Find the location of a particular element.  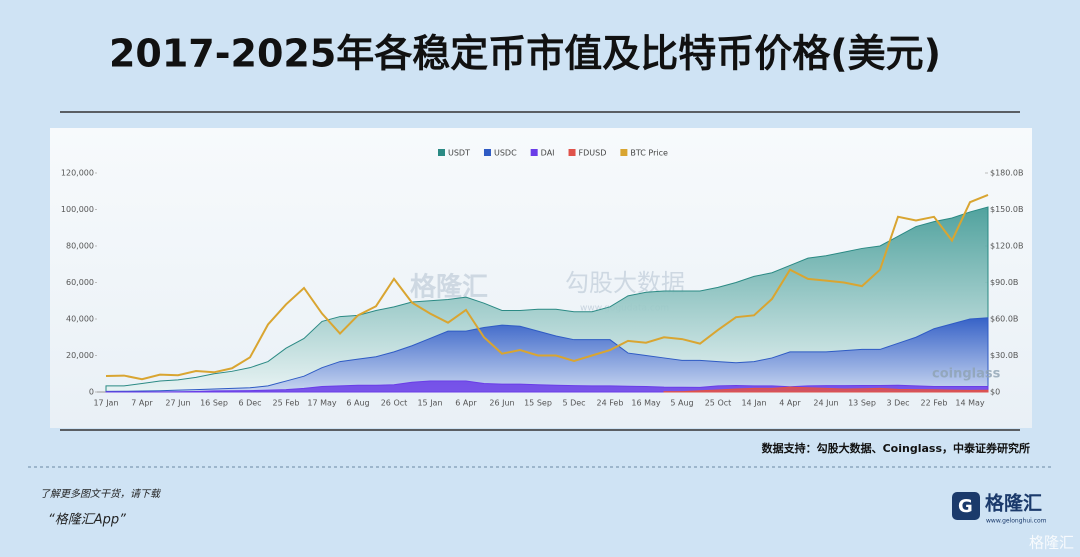

logo-icon: G is located at coordinates (965, 506).